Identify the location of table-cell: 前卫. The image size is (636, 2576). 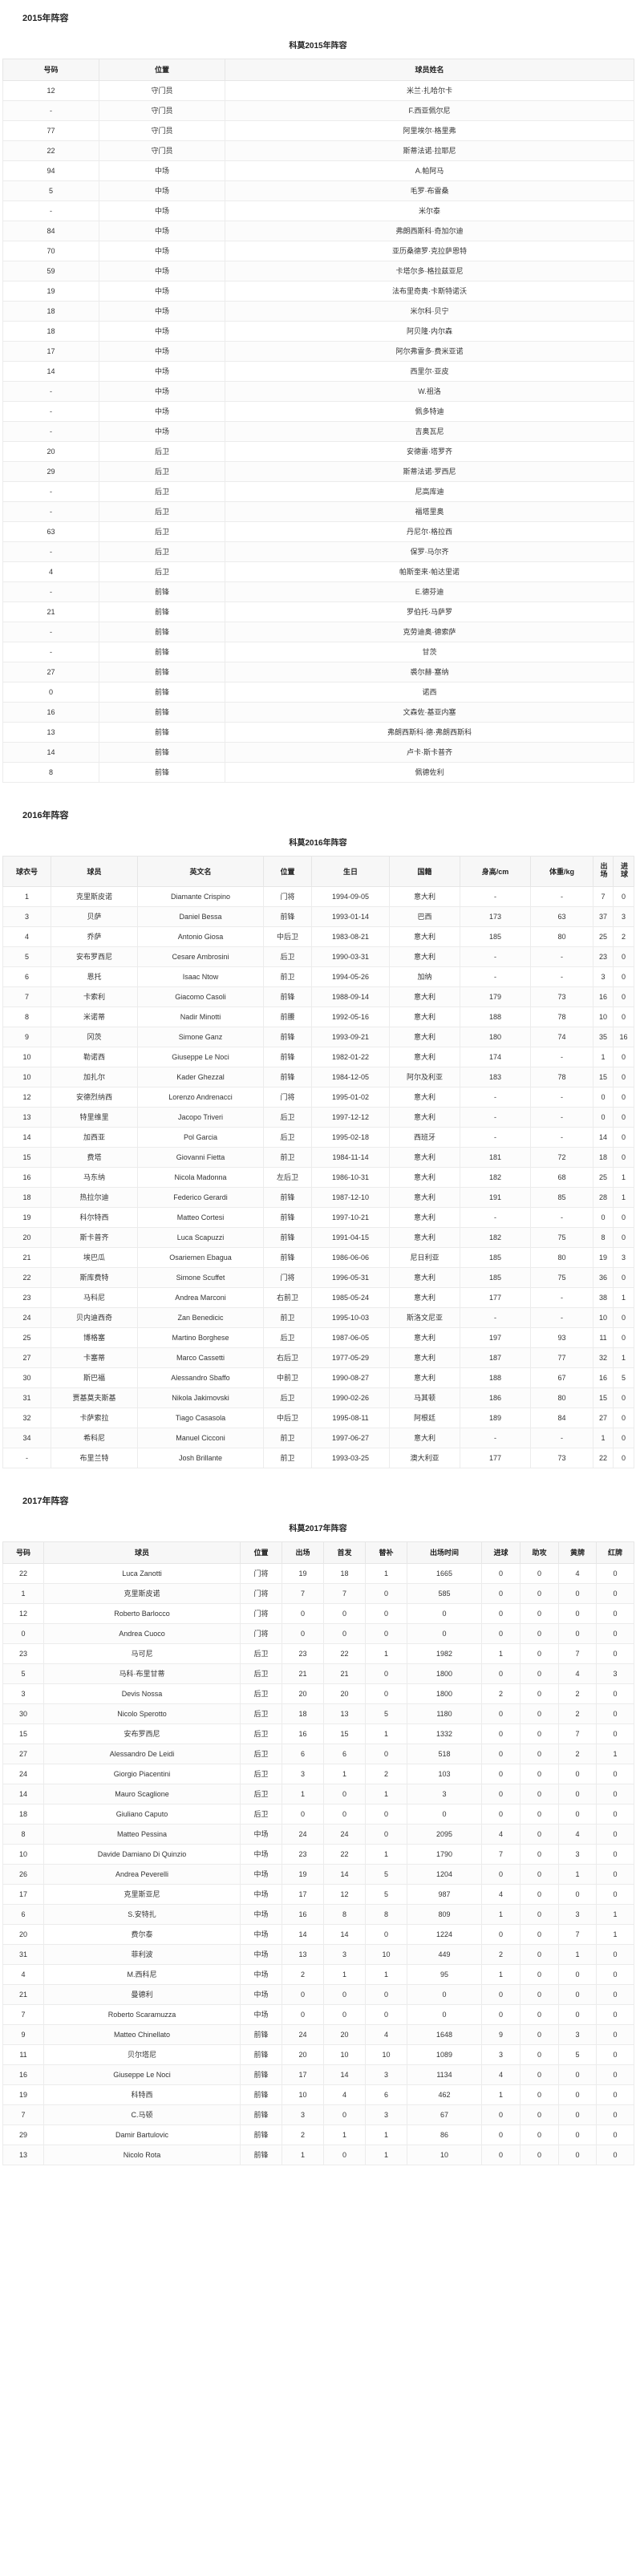
(287, 1157).